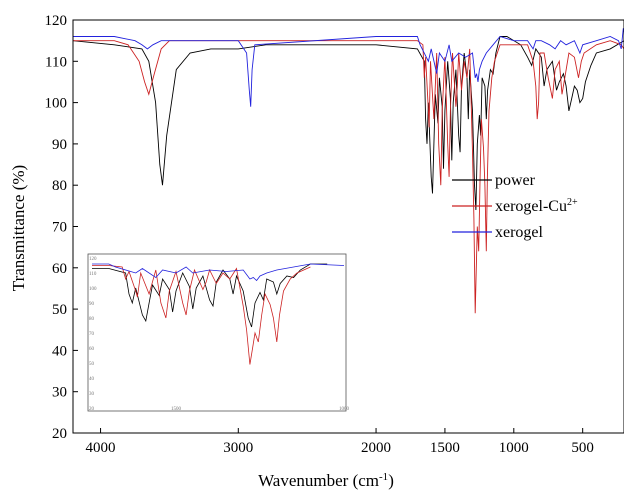 Image resolution: width=624 pixels, height=492 pixels. What do you see at coordinates (56, 62) in the screenshot?
I see `y-tick-label: 110` at bounding box center [56, 62].